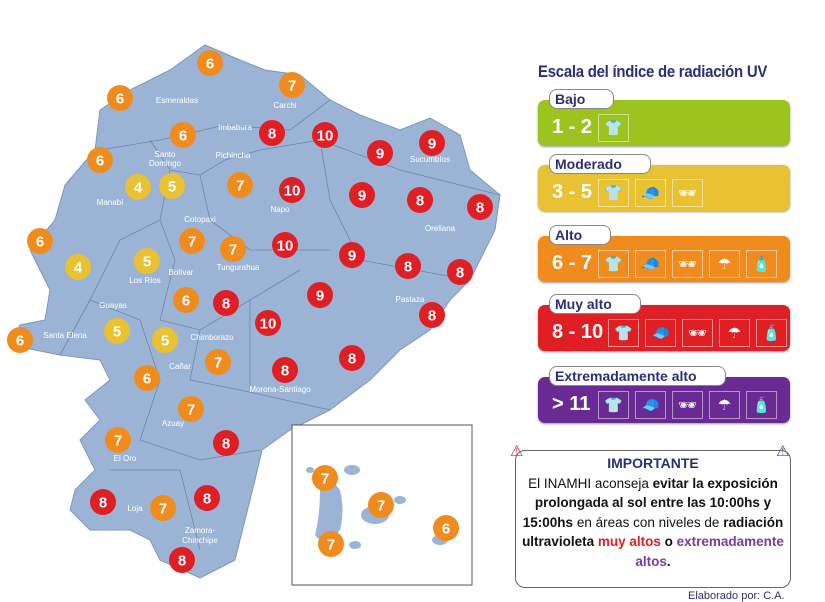 The width and height of the screenshot is (825, 602). What do you see at coordinates (125, 458) in the screenshot?
I see `province-label: El Oro` at bounding box center [125, 458].